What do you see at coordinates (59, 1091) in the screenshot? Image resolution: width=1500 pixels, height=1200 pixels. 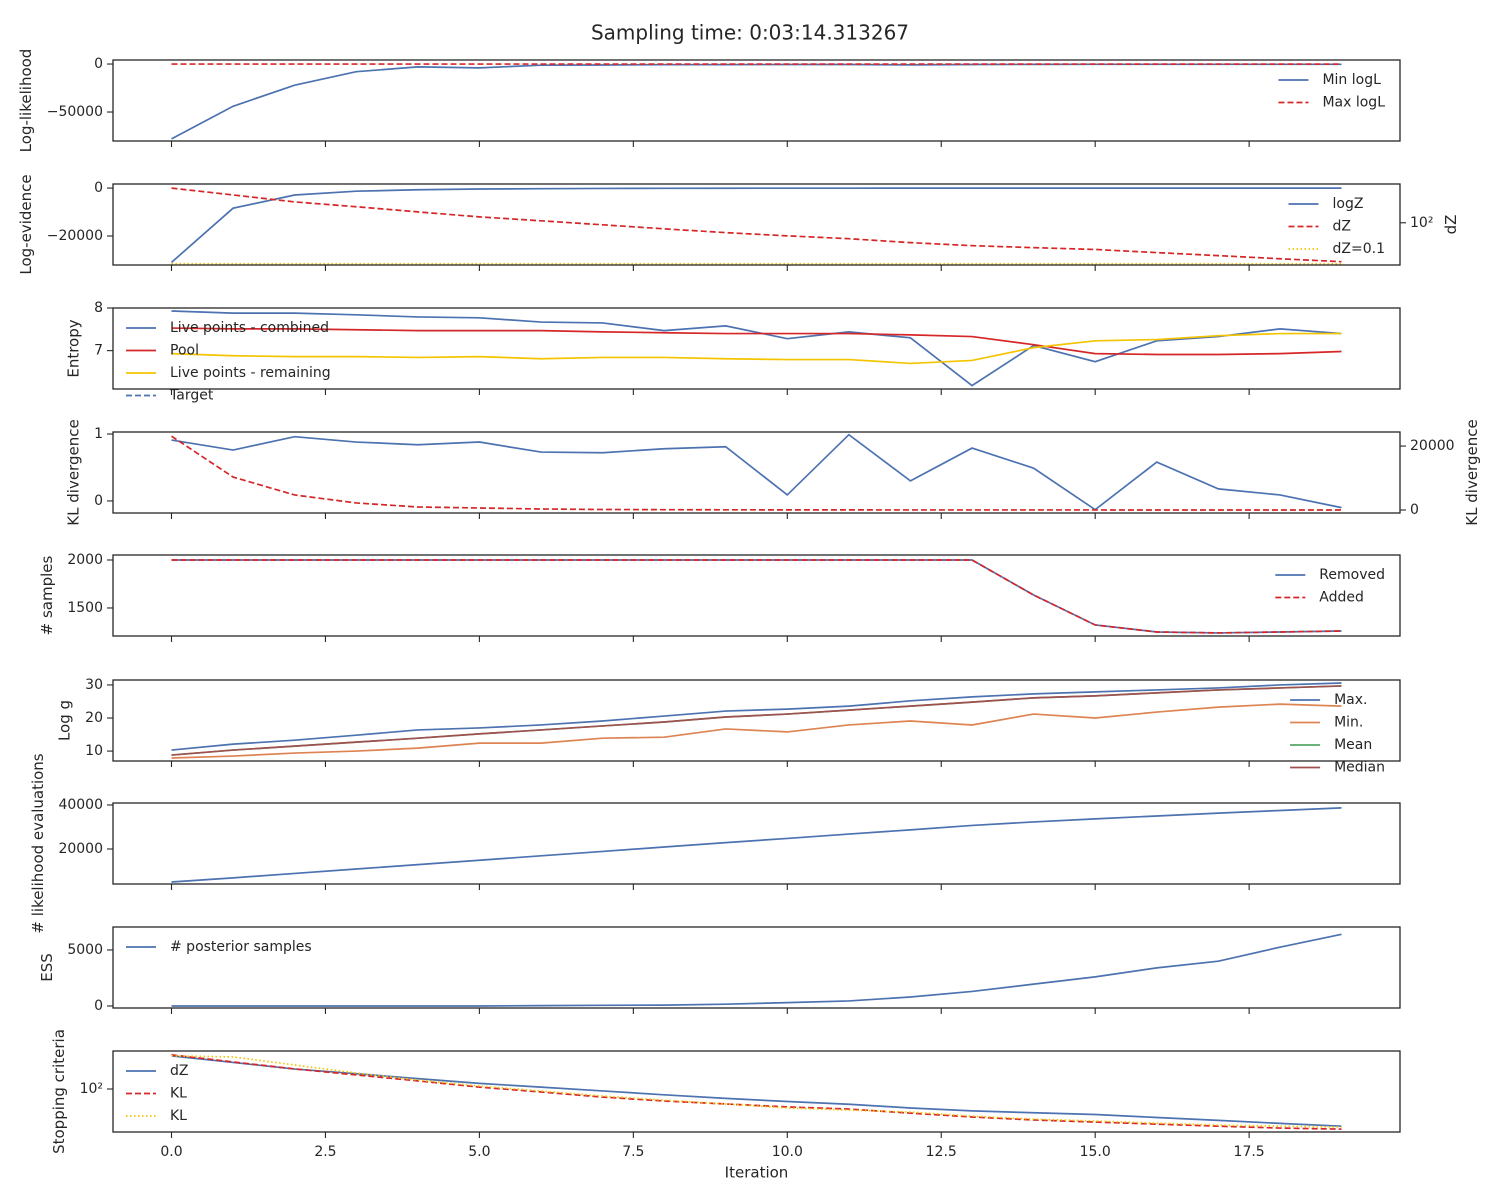 I see `y-axis-label: Stopping criteria` at bounding box center [59, 1091].